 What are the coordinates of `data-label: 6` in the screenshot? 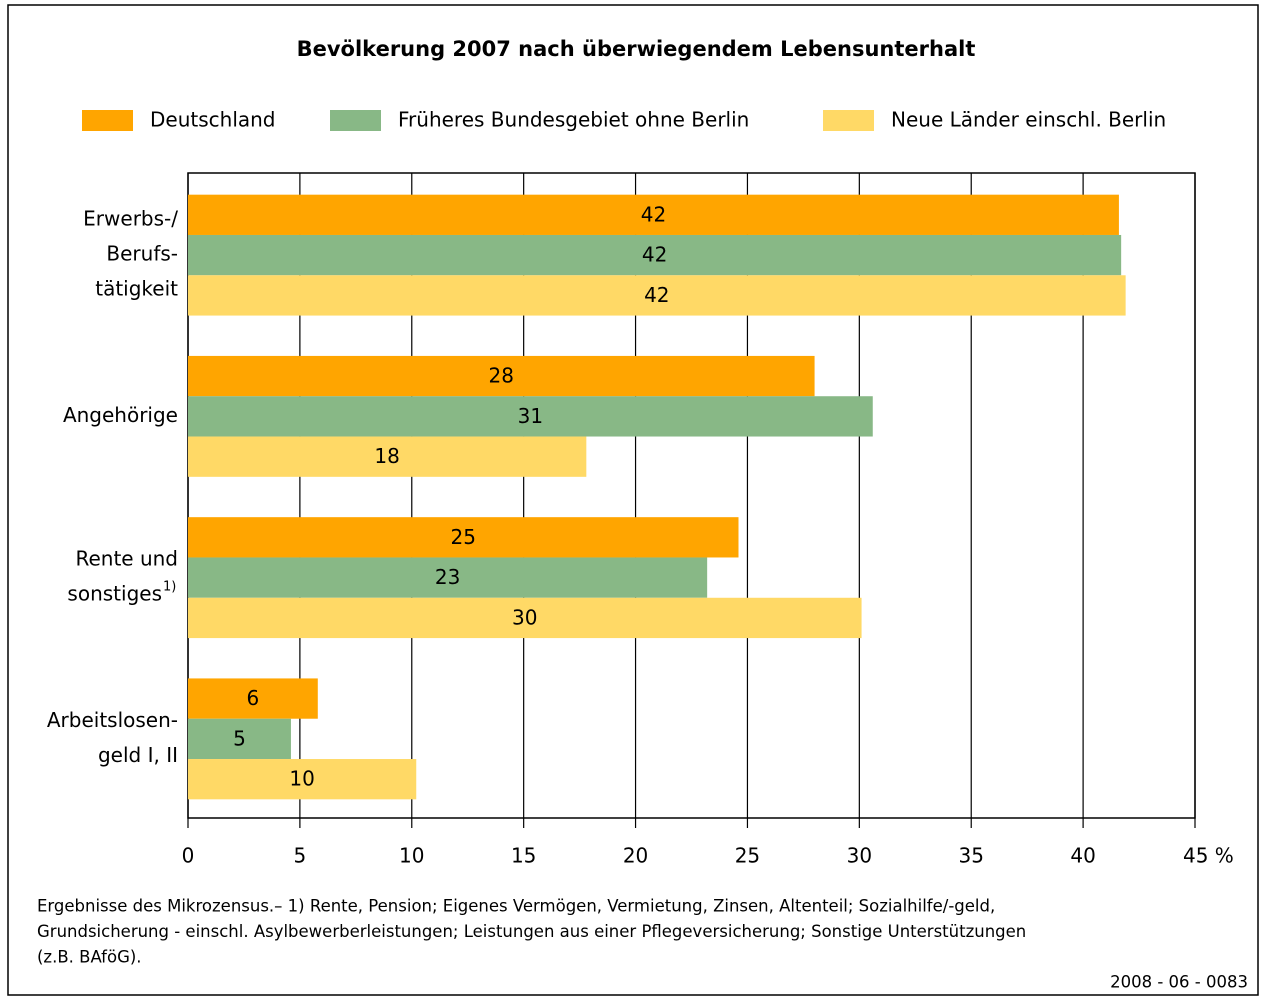 It's located at (253, 698).